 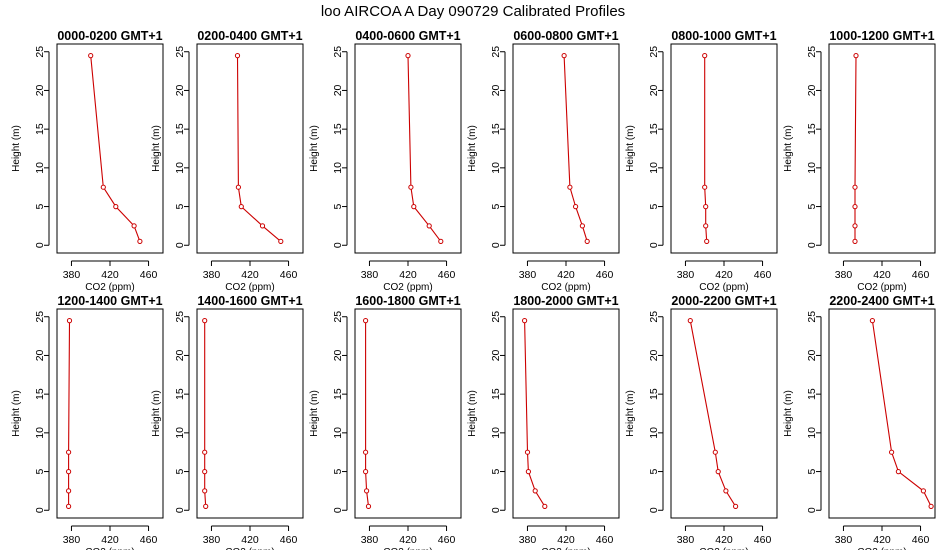 What do you see at coordinates (109, 301) in the screenshot?
I see `panel-title: 1200-1400 GMT+1` at bounding box center [109, 301].